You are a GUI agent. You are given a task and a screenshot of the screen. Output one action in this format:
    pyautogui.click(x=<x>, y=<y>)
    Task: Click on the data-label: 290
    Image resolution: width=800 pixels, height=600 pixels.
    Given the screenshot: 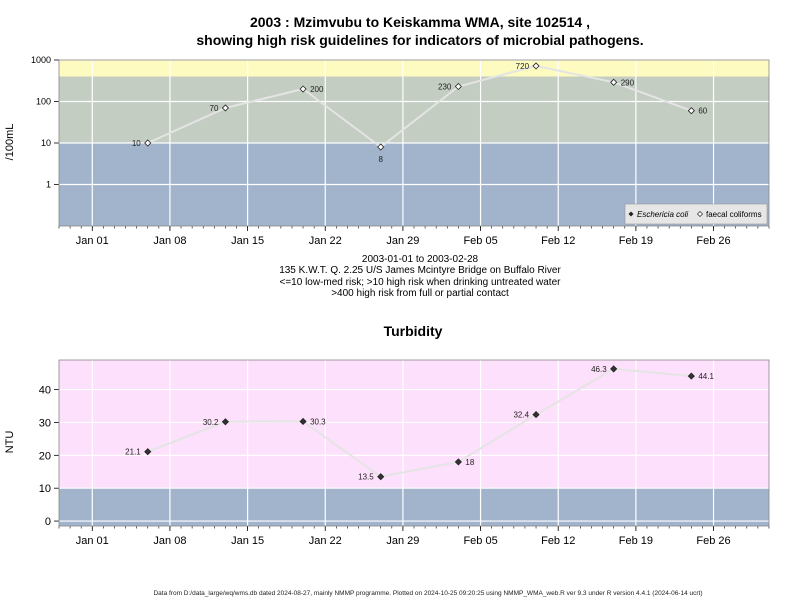 What is the action you would take?
    pyautogui.click(x=628, y=82)
    